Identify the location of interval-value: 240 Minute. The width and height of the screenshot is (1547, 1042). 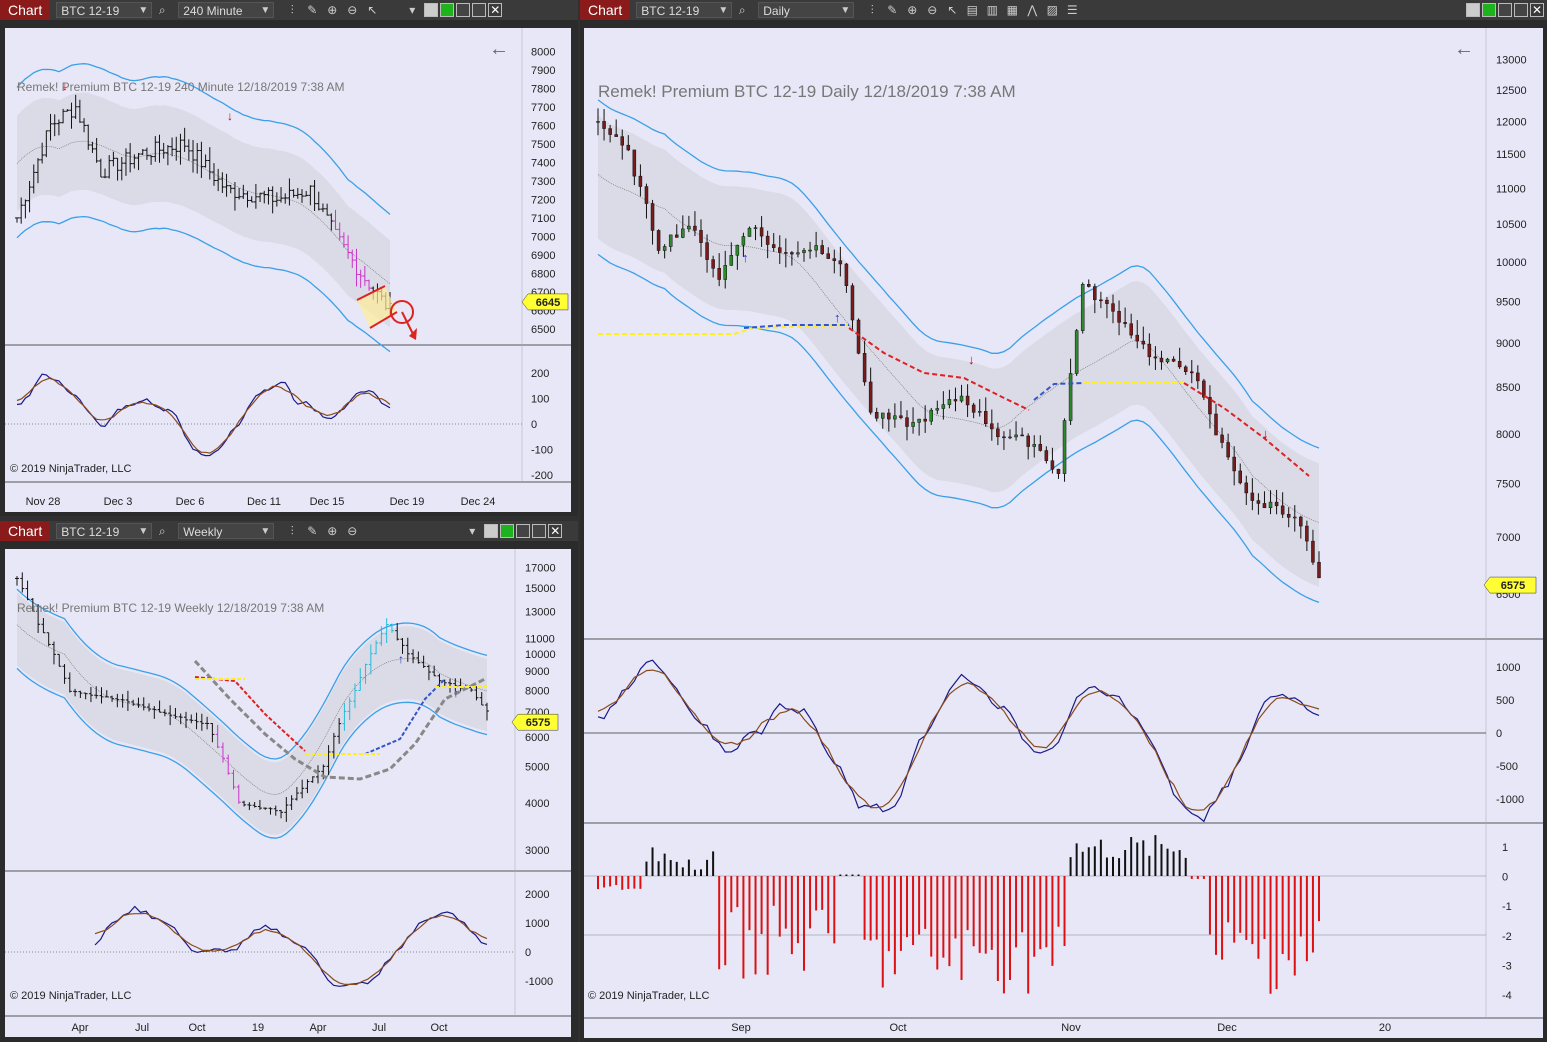
(213, 11).